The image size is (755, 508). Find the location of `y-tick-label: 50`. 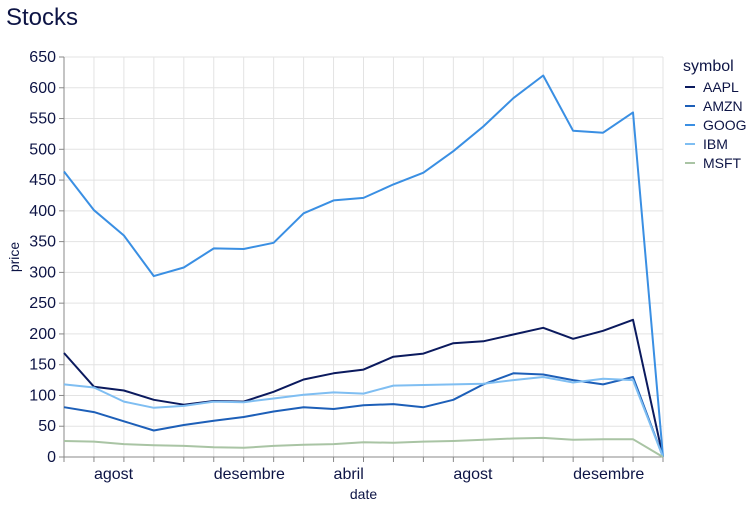

y-tick-label: 50 is located at coordinates (47, 426).